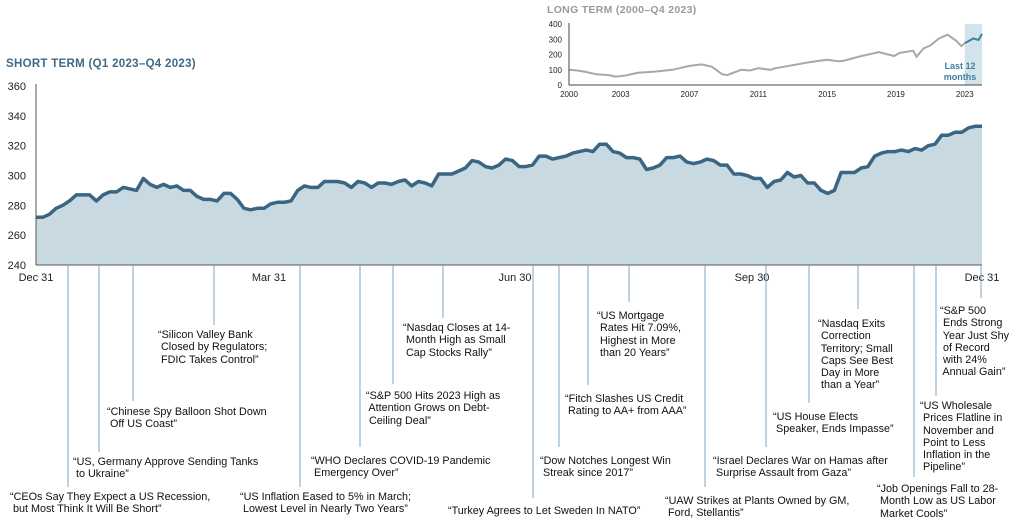 The image size is (1024, 520). Describe the element at coordinates (621, 94) in the screenshot. I see `inset-x-tick-label: 2003` at that location.